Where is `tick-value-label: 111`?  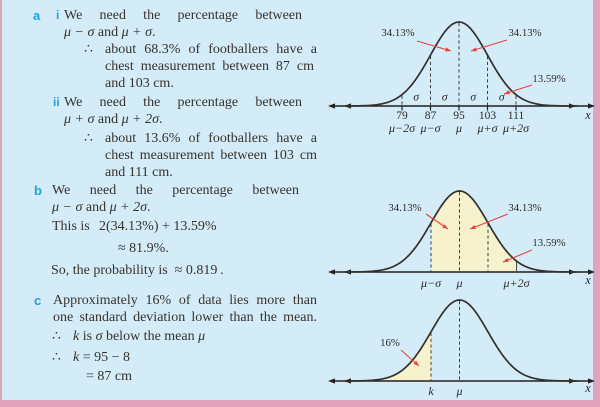 tick-value-label: 111 is located at coordinates (516, 116).